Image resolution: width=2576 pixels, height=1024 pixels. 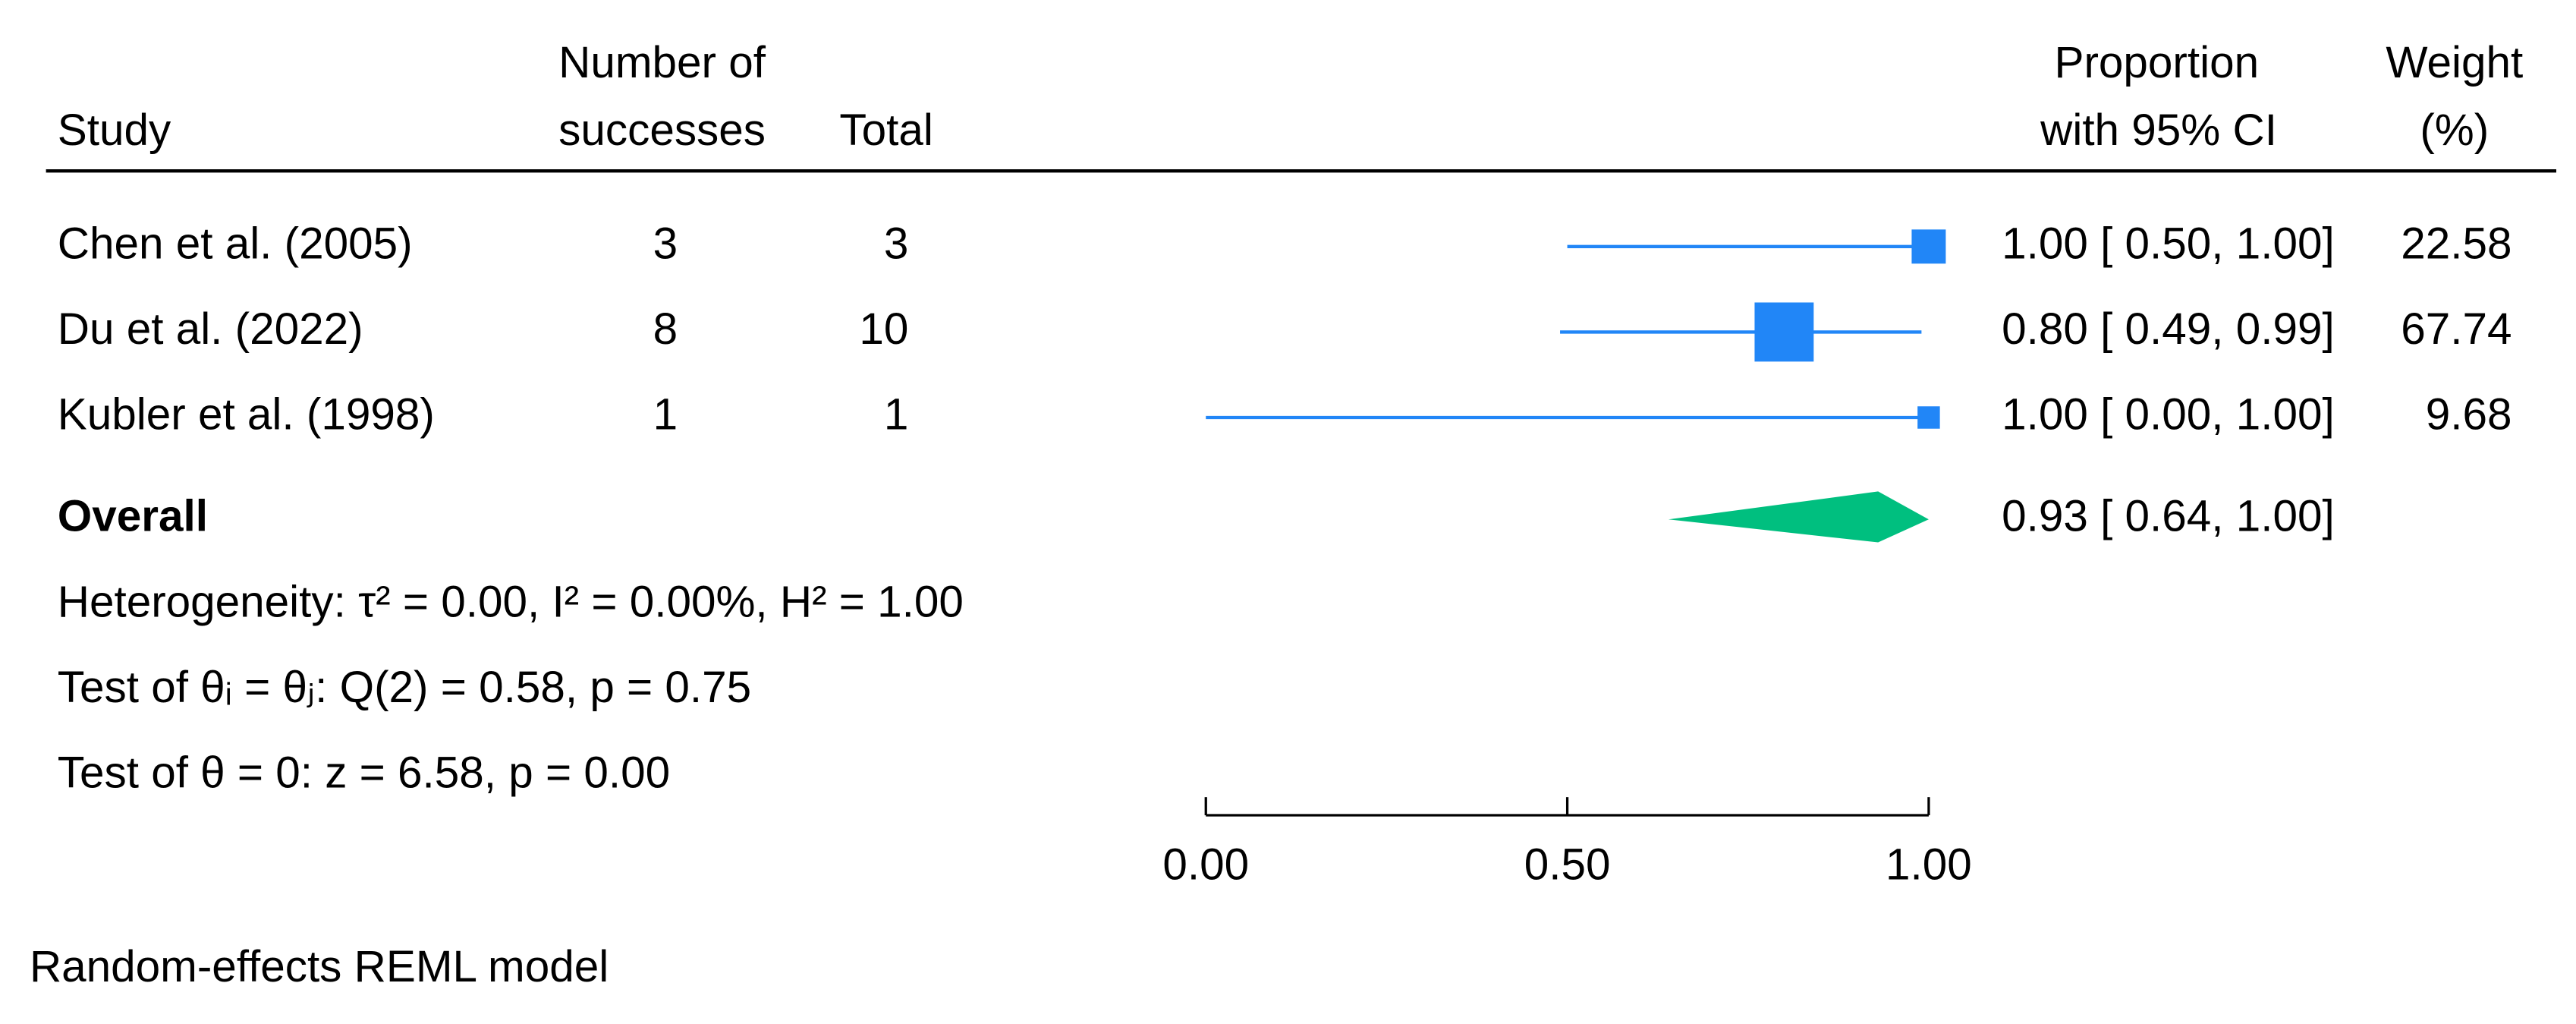 What do you see at coordinates (1929, 865) in the screenshot?
I see `x-tick-label: 1.00` at bounding box center [1929, 865].